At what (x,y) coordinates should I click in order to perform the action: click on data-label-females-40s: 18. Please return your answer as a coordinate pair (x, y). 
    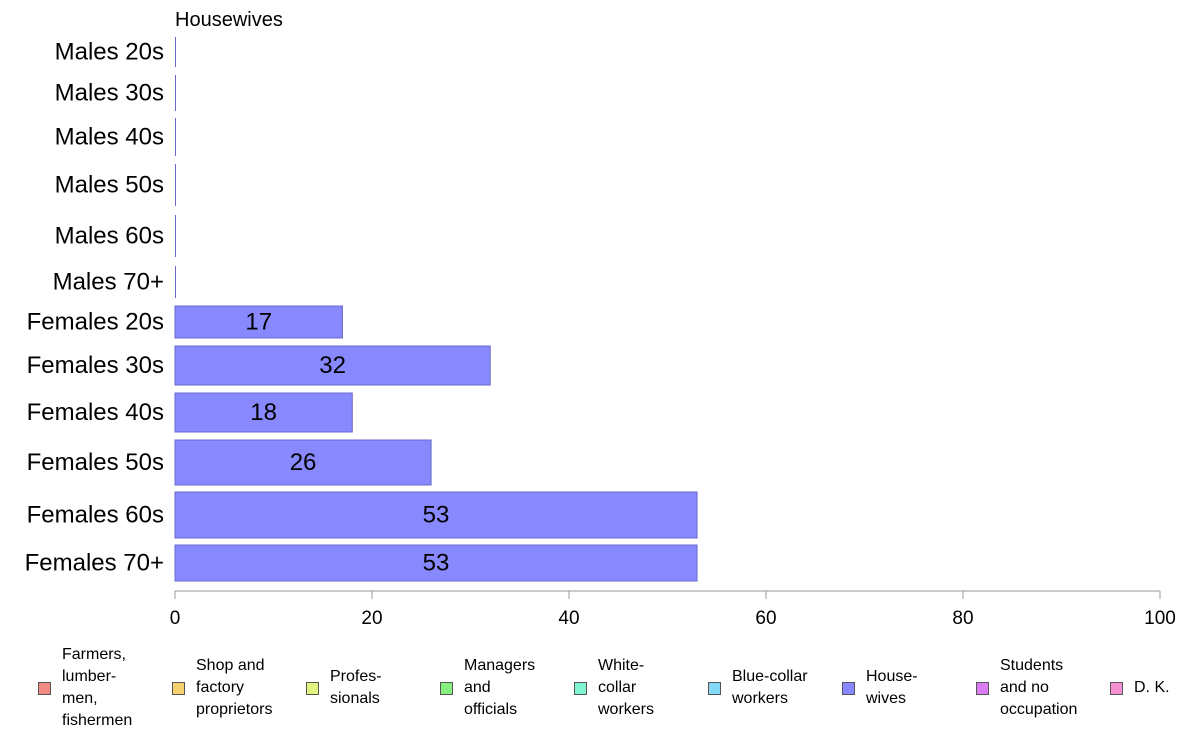
    Looking at the image, I should click on (263, 412).